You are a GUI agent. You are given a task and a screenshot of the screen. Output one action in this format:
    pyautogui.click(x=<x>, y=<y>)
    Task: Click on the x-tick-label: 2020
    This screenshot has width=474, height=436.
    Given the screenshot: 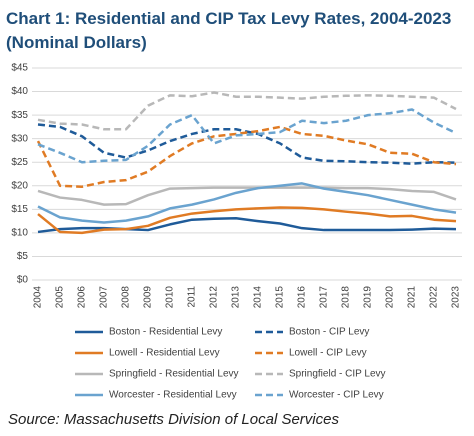 What is the action you would take?
    pyautogui.click(x=390, y=297)
    